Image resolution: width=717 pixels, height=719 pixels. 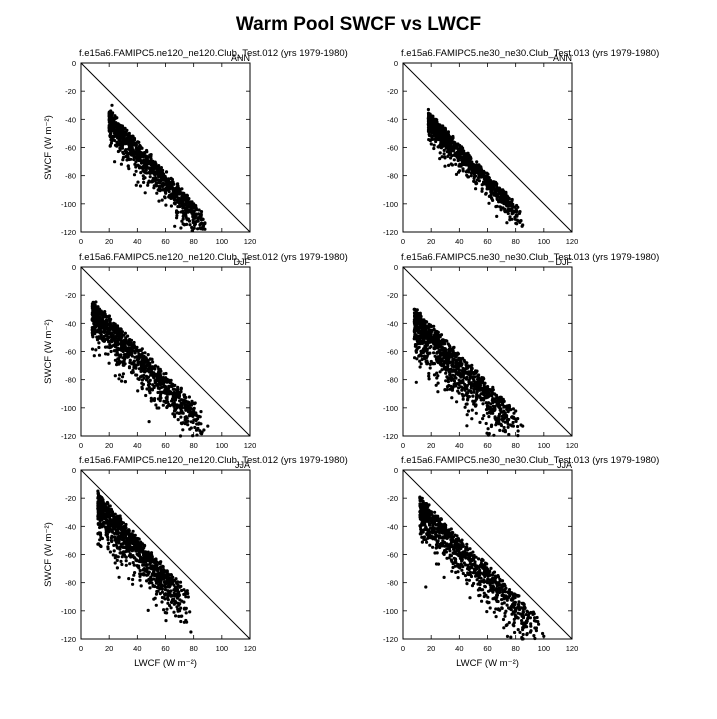 What do you see at coordinates (70, 295) in the screenshot?
I see `y-tick-label: -20` at bounding box center [70, 295].